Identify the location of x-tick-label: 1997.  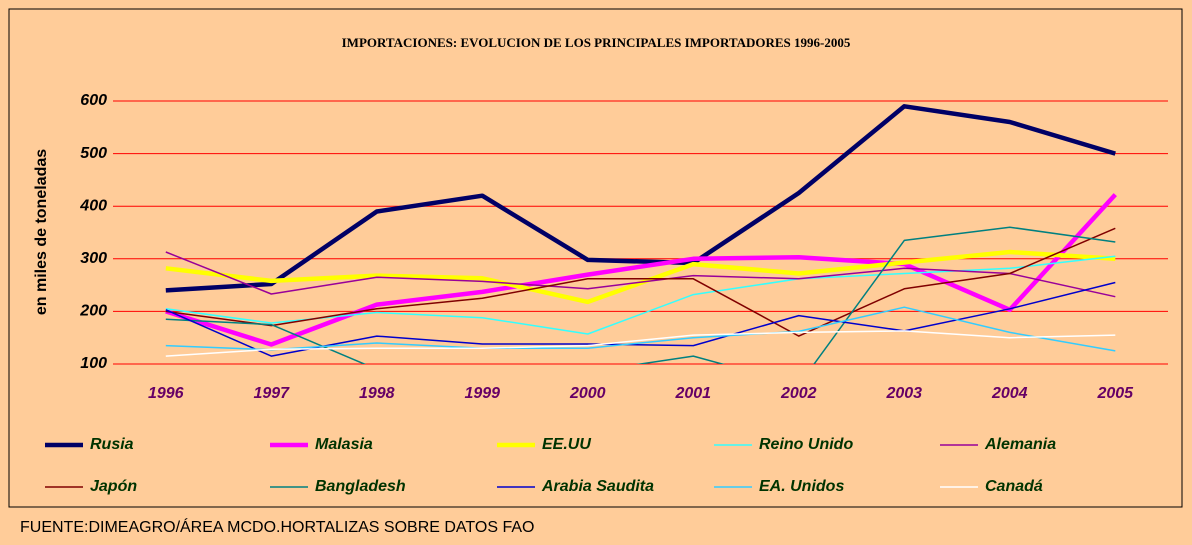
(271, 393).